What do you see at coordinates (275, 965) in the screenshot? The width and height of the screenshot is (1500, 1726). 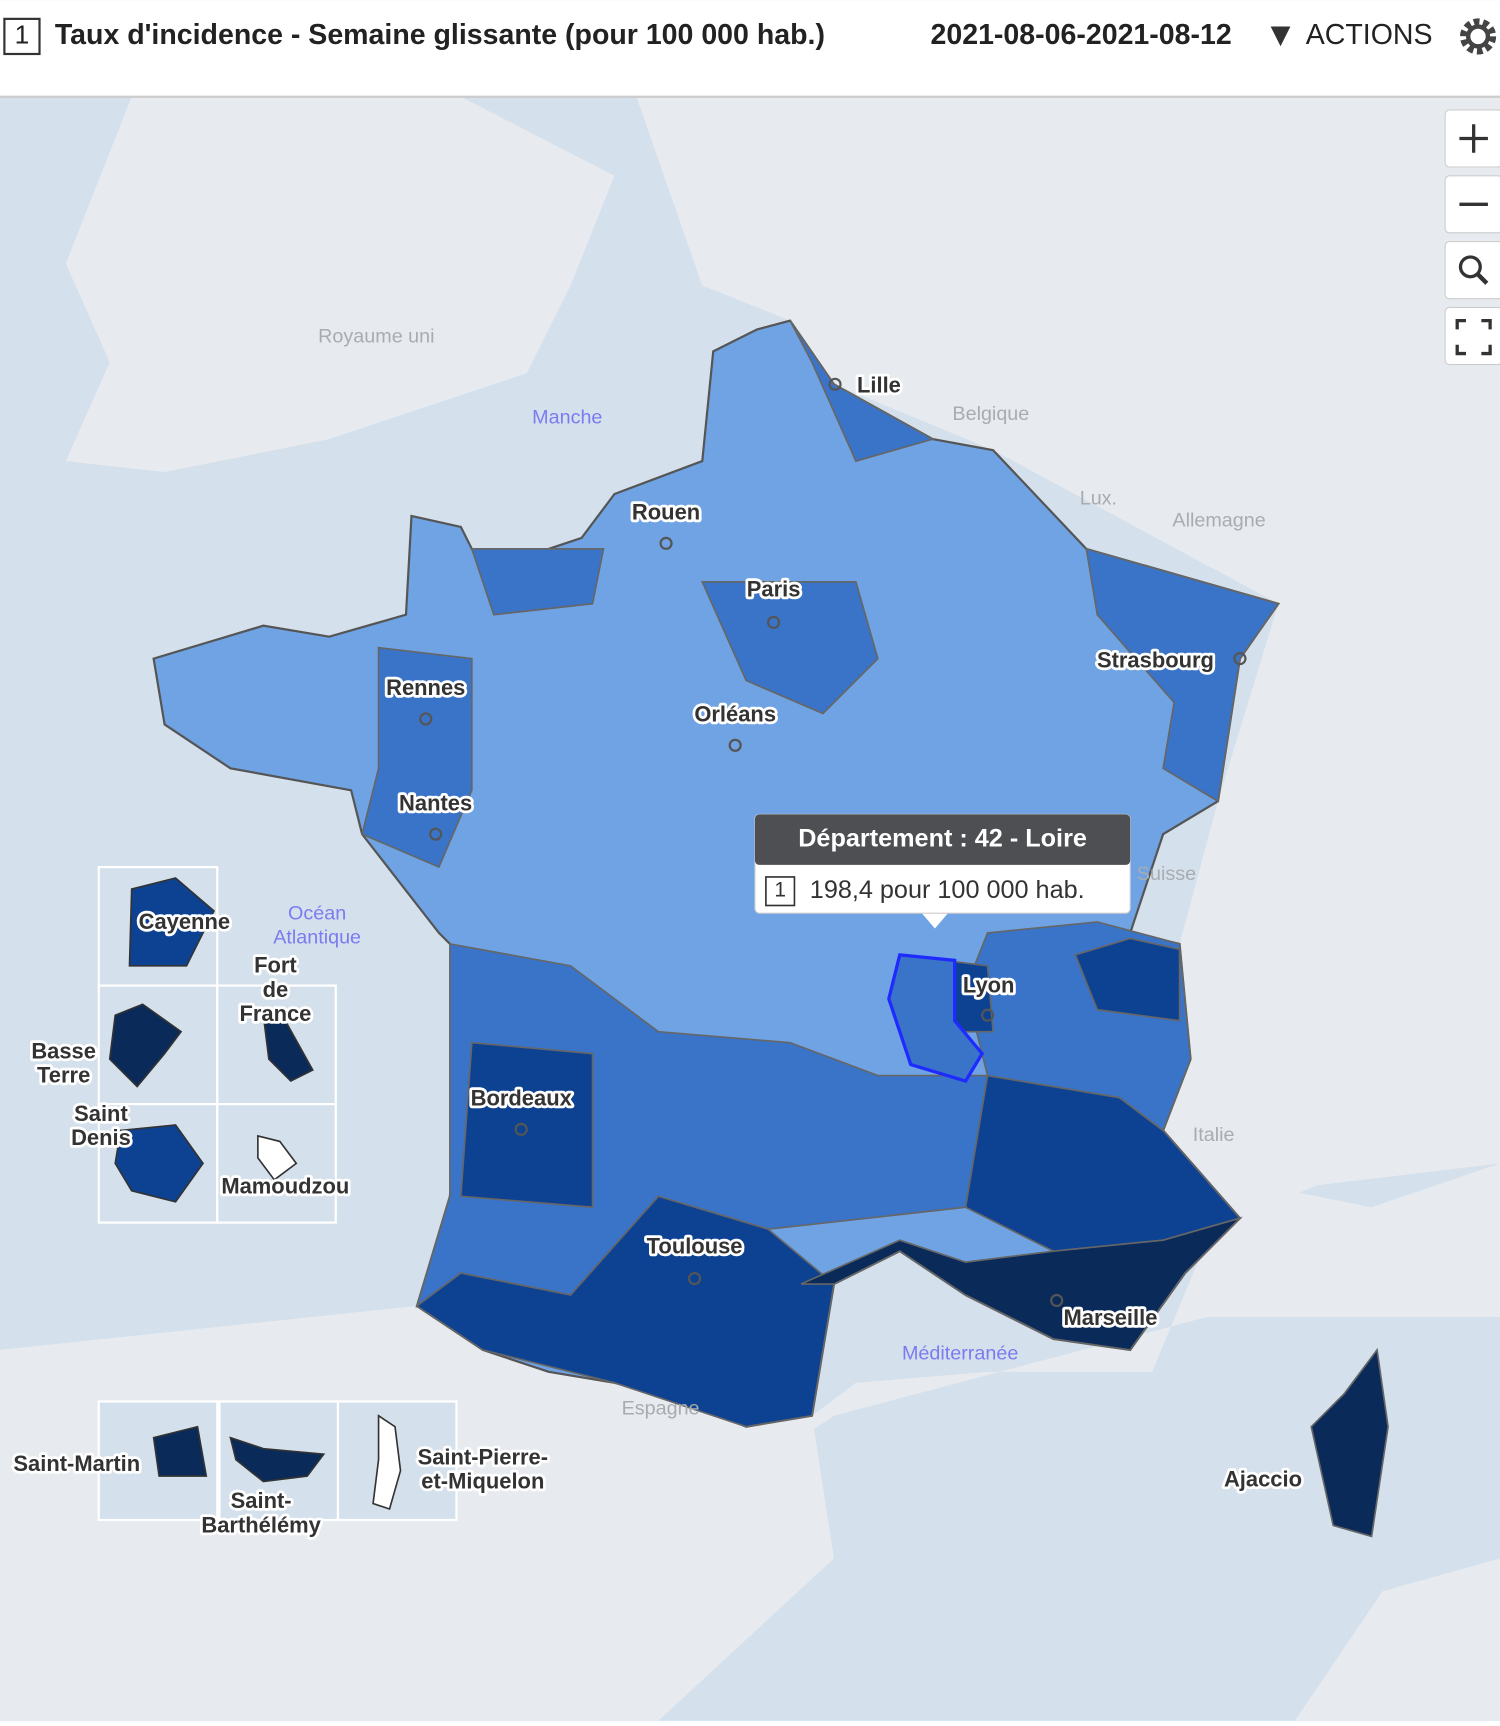 I see `overseas-label: Fort` at bounding box center [275, 965].